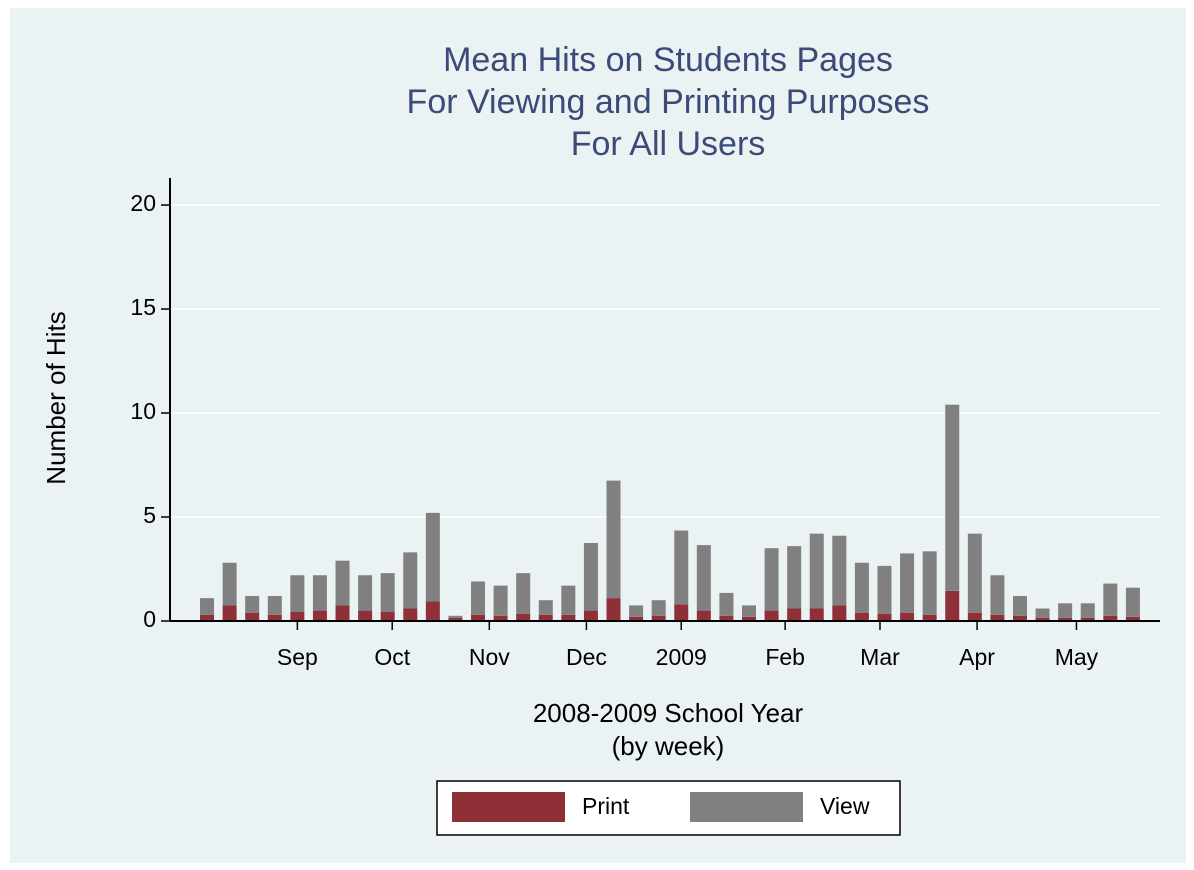 Image resolution: width=1194 pixels, height=870 pixels. Describe the element at coordinates (606, 806) in the screenshot. I see `legend-label: Print` at that location.